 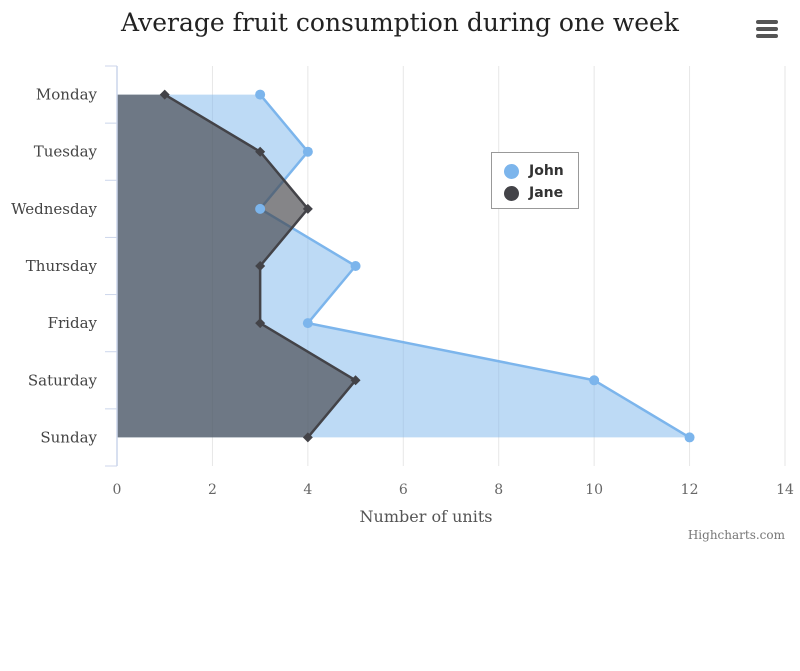 What do you see at coordinates (498, 490) in the screenshot?
I see `x-tick-label: 8` at bounding box center [498, 490].